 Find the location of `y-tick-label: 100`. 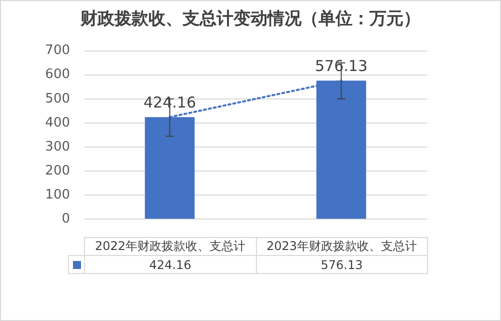

y-tick-label: 100 is located at coordinates (57, 195).